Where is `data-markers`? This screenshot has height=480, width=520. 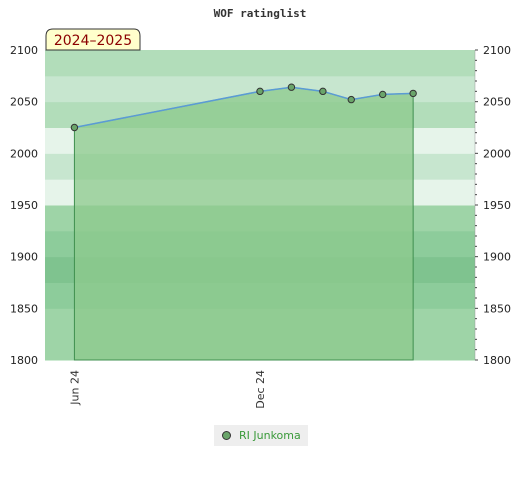
data-markers is located at coordinates (243, 107).